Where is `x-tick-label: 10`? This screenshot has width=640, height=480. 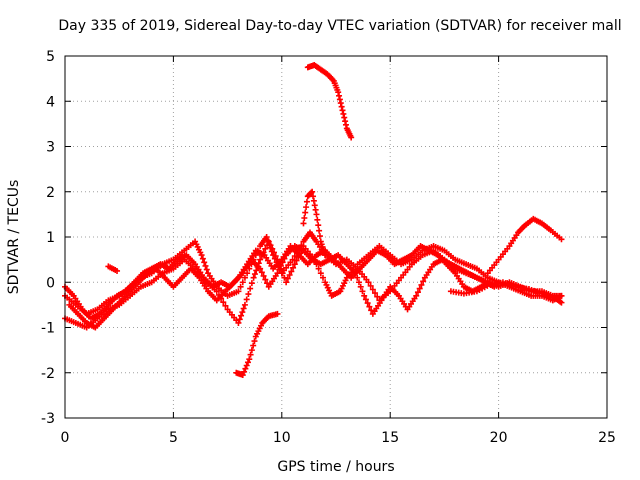
x-tick-label: 10 is located at coordinates (282, 438).